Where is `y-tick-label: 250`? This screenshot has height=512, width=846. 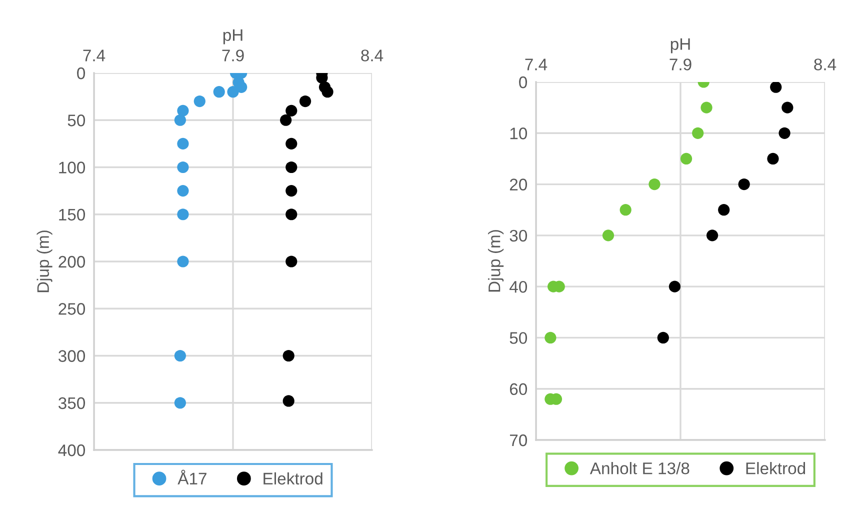 y-tick-label: 250 is located at coordinates (72, 309).